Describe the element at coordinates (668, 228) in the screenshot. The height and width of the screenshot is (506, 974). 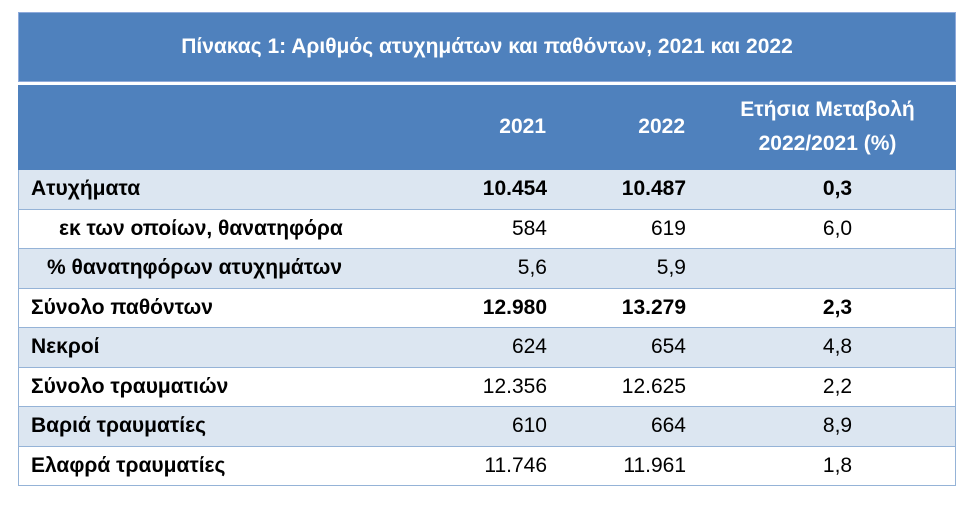
I see `value-2022: 619` at that location.